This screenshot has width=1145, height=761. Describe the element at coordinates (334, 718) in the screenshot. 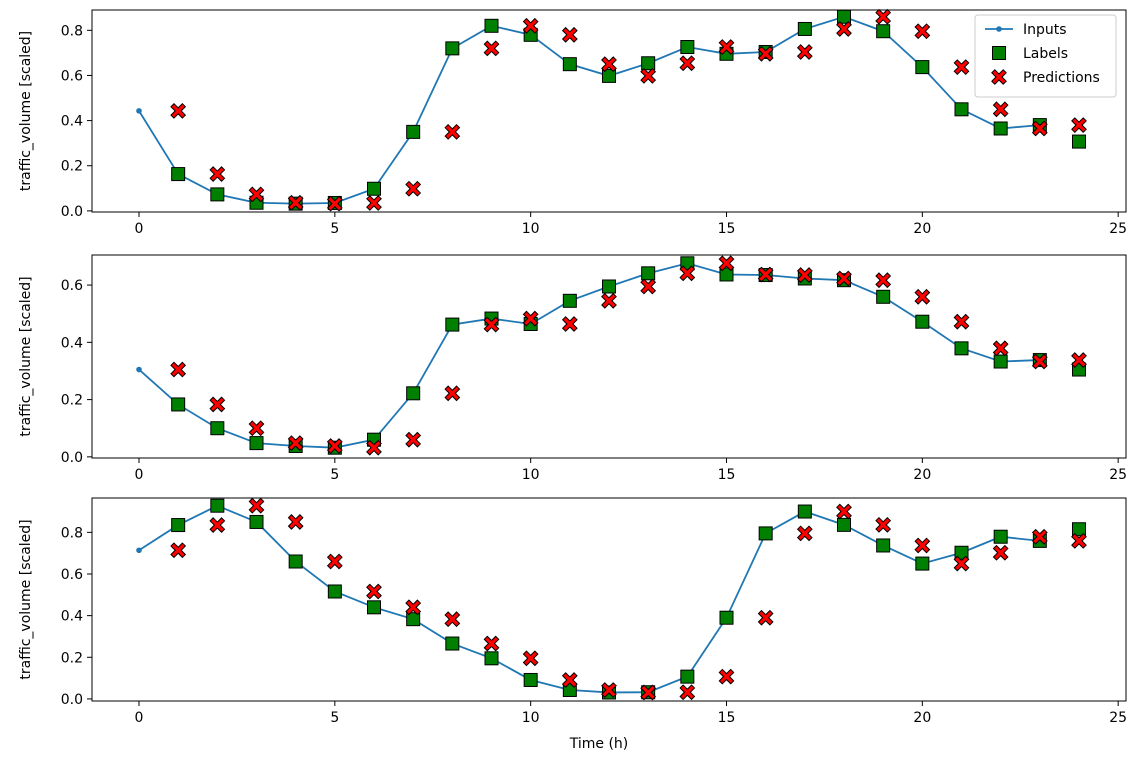

I see `x-tick-label: 5` at that location.